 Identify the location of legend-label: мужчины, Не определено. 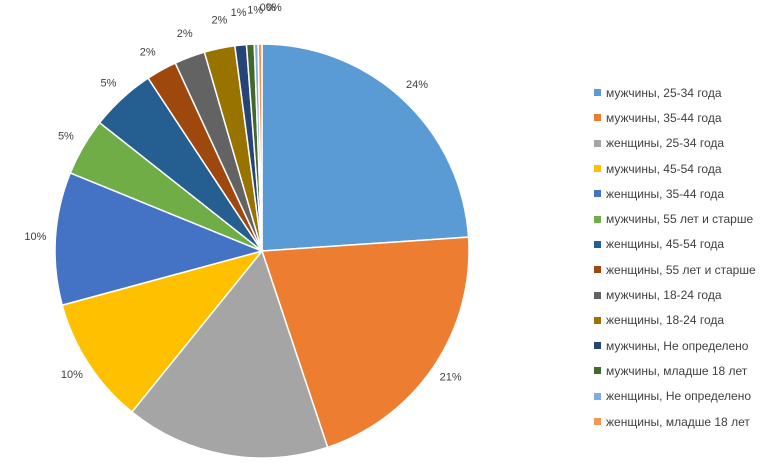
(677, 345).